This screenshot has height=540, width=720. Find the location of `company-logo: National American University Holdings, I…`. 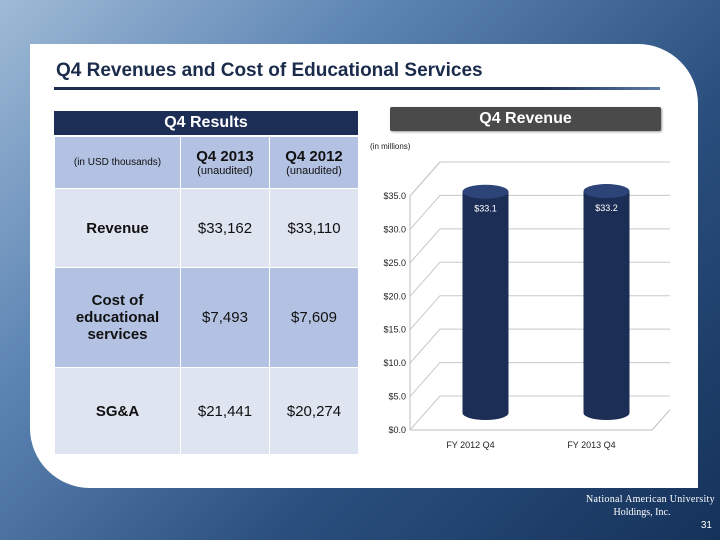

company-logo: National American University Holdings, I… is located at coordinates (642, 506).